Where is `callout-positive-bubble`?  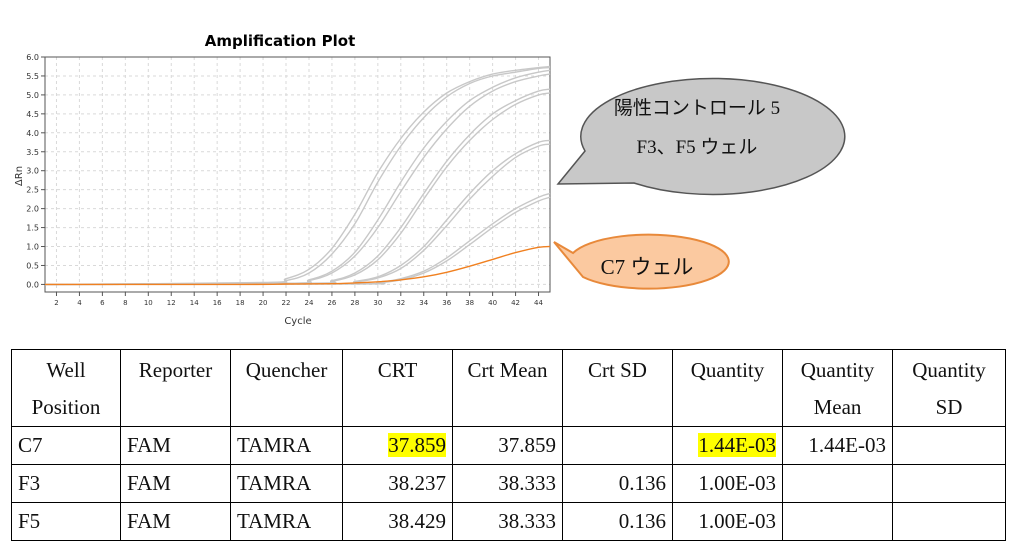 callout-positive-bubble is located at coordinates (701, 136).